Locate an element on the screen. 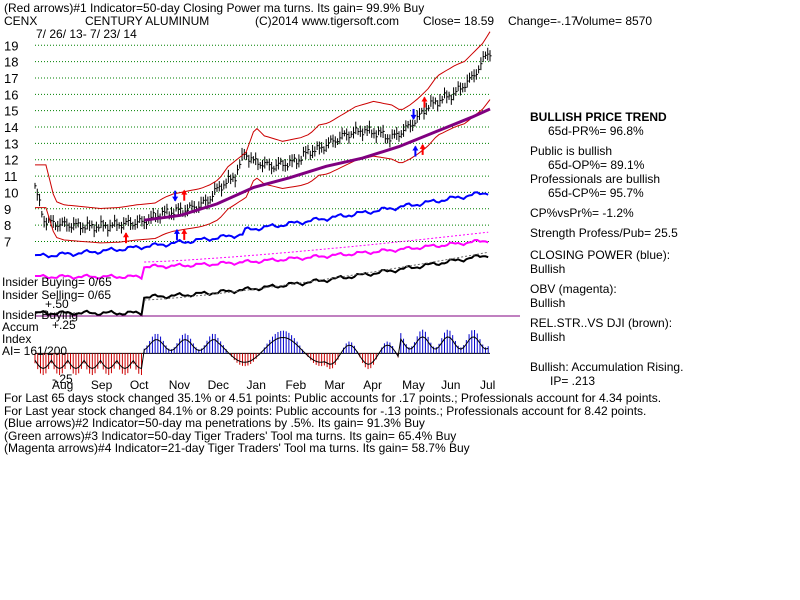 The width and height of the screenshot is (800, 600). y-tick-11: 11 is located at coordinates (11, 176).